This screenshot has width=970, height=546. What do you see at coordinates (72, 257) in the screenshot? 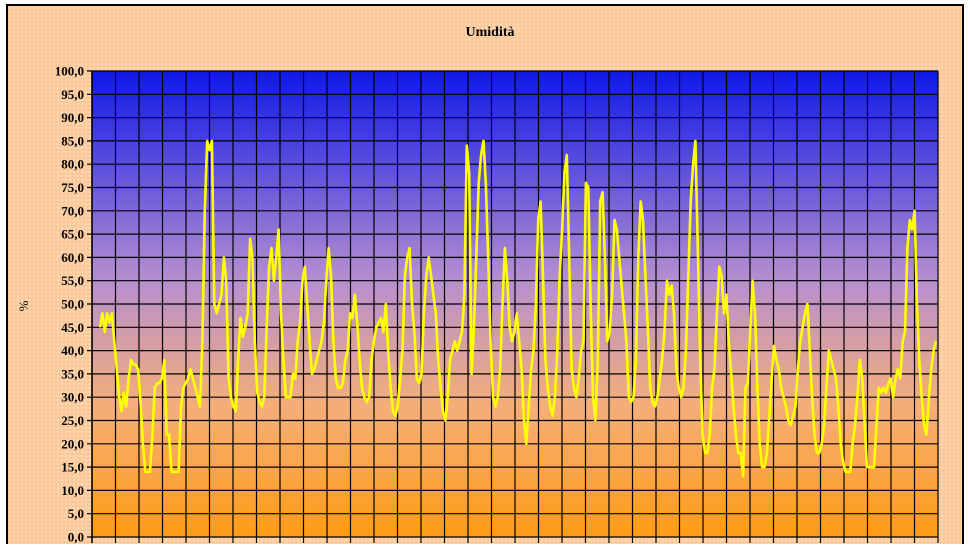
I see `y-tick-label: 60,0` at bounding box center [72, 257].